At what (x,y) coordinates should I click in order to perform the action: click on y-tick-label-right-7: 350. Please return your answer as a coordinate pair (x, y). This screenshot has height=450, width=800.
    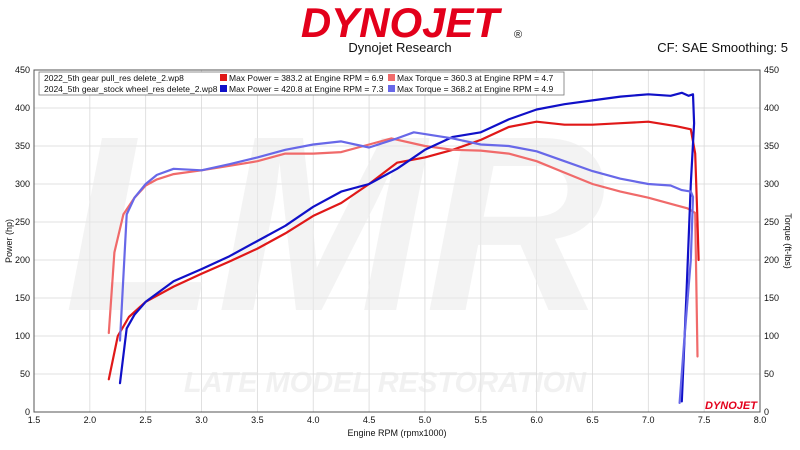
    Looking at the image, I should click on (771, 146).